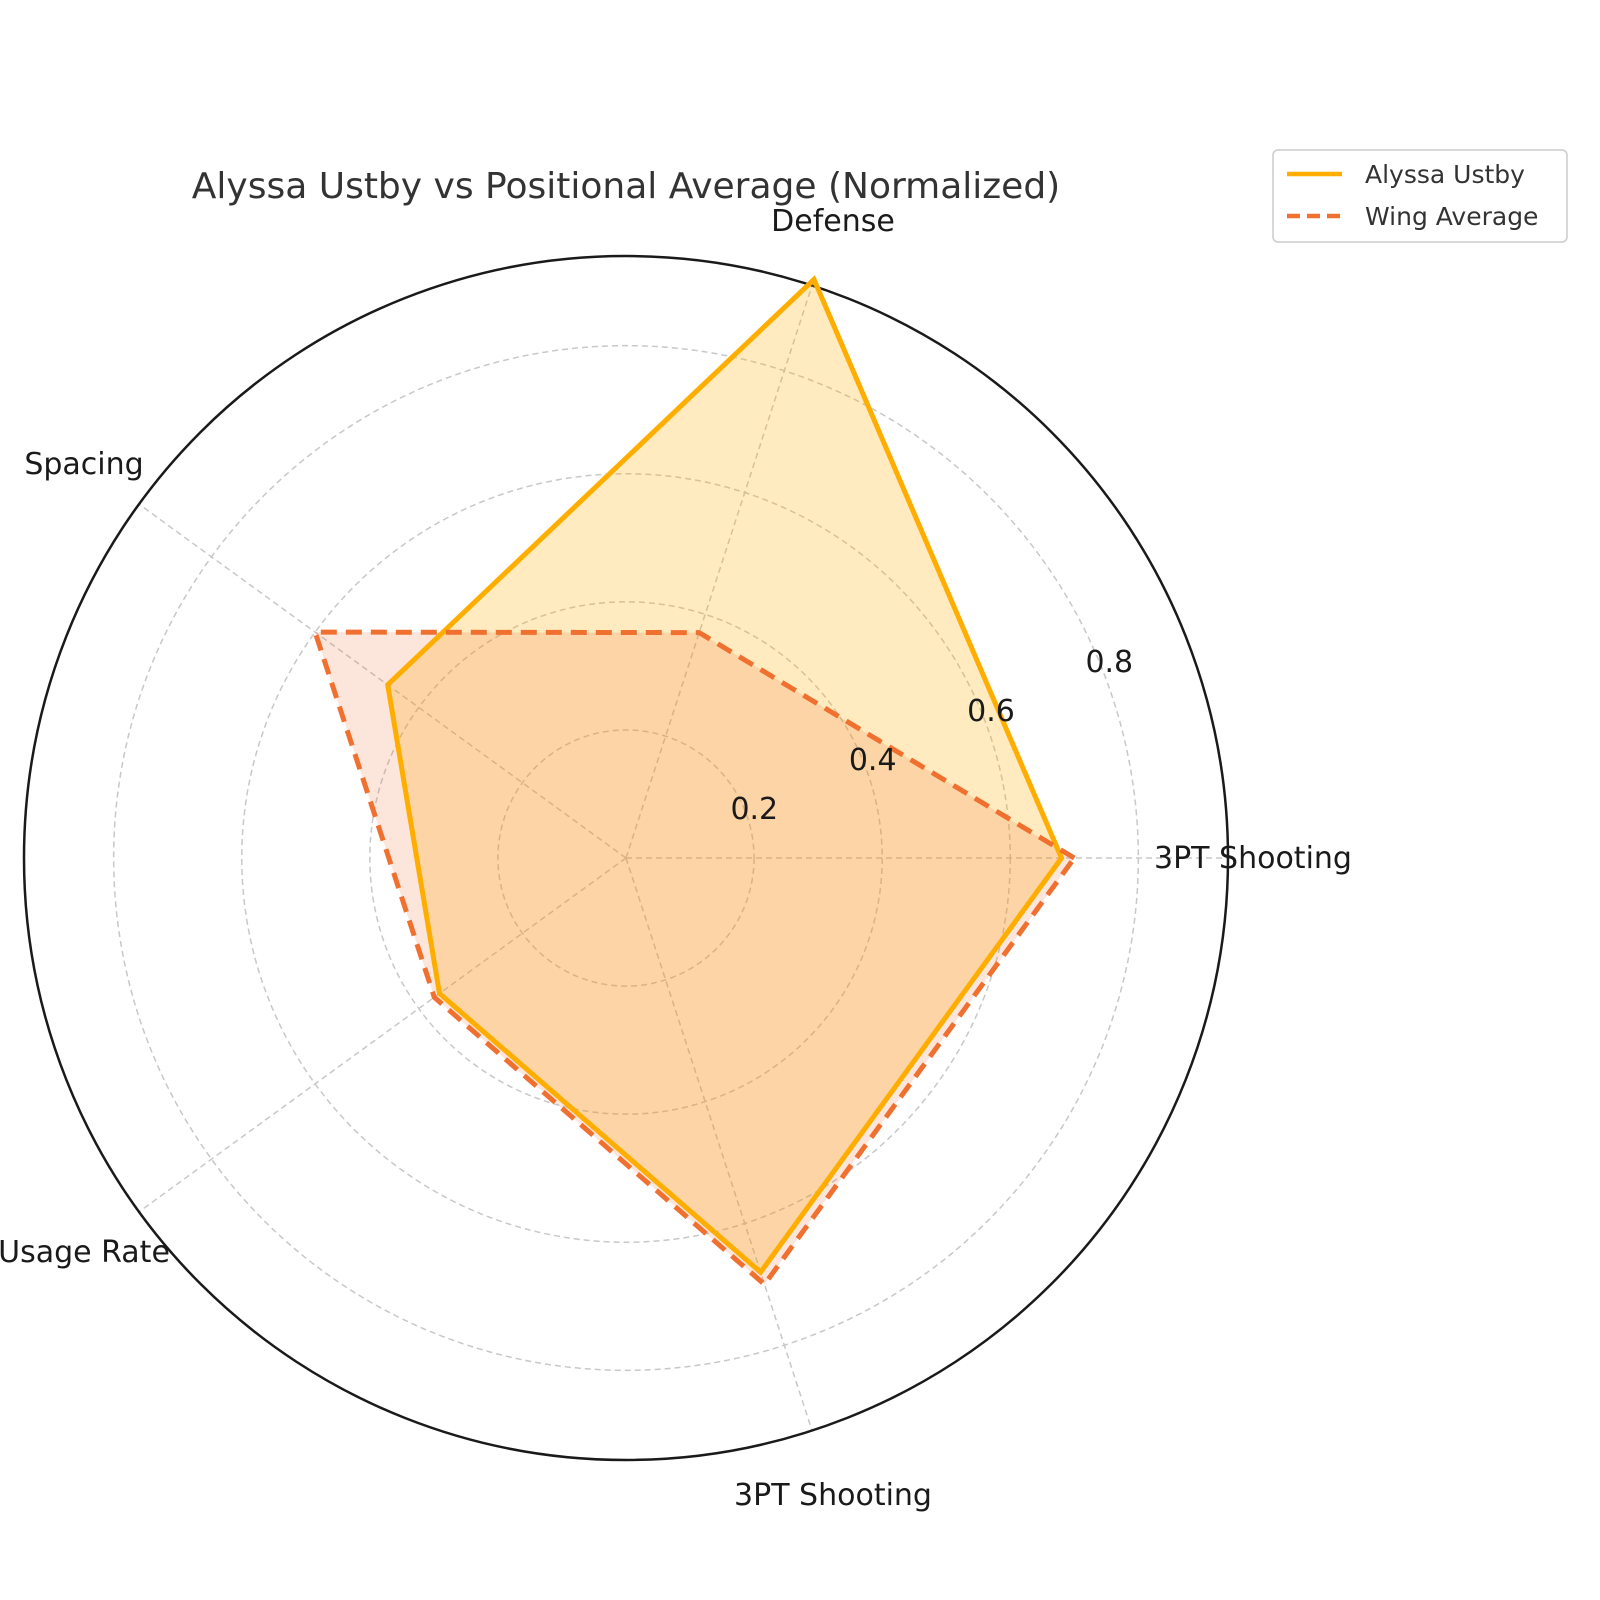 This screenshot has width=1600, height=1600. I want to click on axis-label-spacing: Spacing, so click(83, 464).